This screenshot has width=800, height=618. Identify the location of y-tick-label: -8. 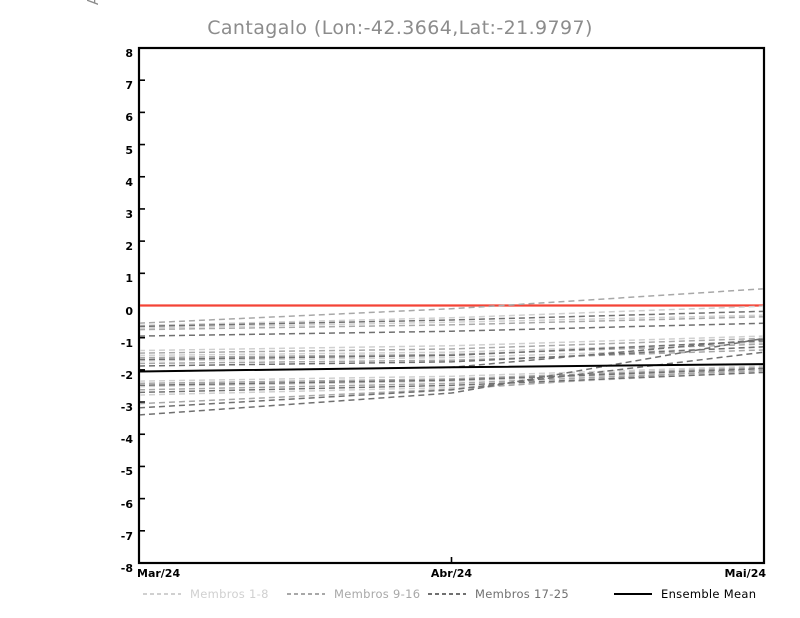
(116, 566).